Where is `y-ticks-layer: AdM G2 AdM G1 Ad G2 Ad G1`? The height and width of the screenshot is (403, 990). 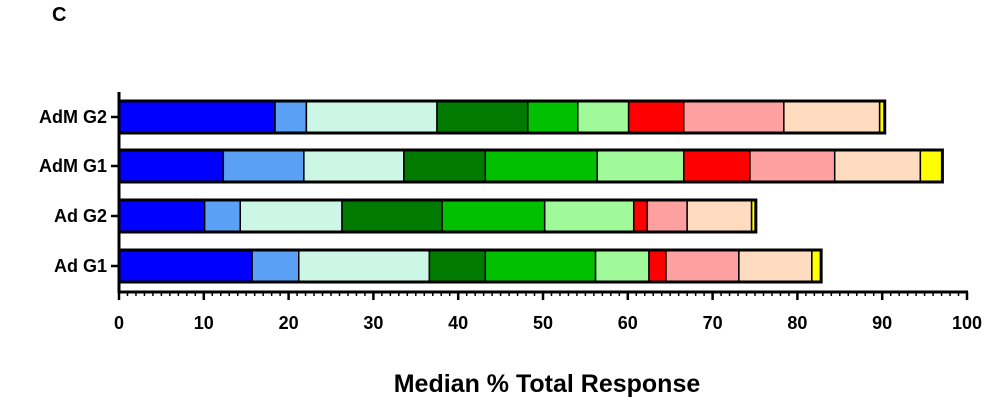
y-ticks-layer: AdM G2 AdM G1 Ad G2 Ad G1 is located at coordinates (79, 191).